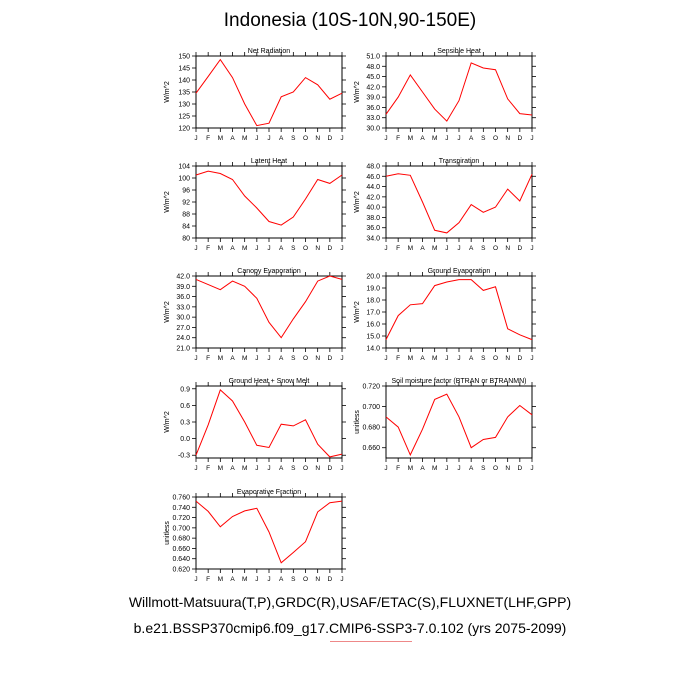 This screenshot has height=700, width=700. What do you see at coordinates (184, 93) in the screenshot?
I see `y-tick-label: 135` at bounding box center [184, 93].